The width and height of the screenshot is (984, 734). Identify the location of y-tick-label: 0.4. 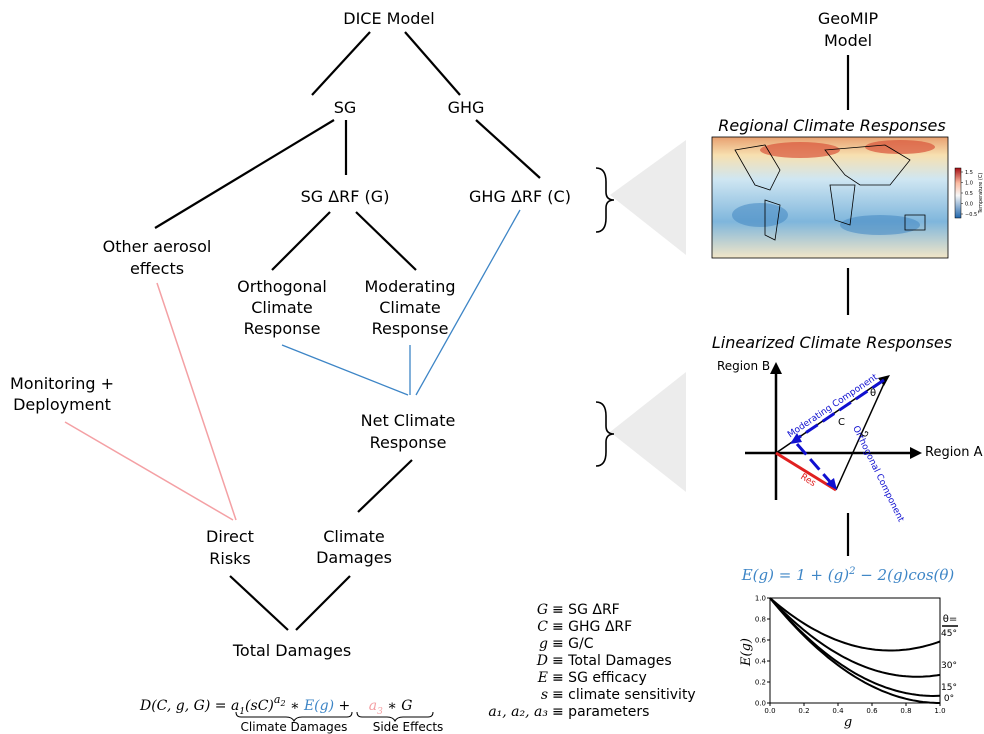
(761, 662).